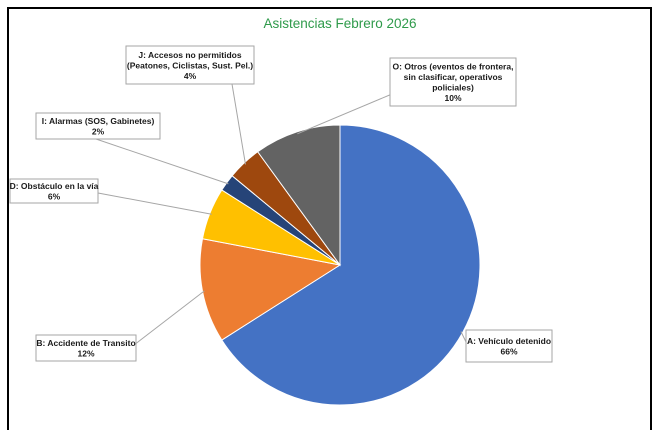  Describe the element at coordinates (453, 77) in the screenshot. I see `data-label-text-5: sin clasificar, operativos` at that location.